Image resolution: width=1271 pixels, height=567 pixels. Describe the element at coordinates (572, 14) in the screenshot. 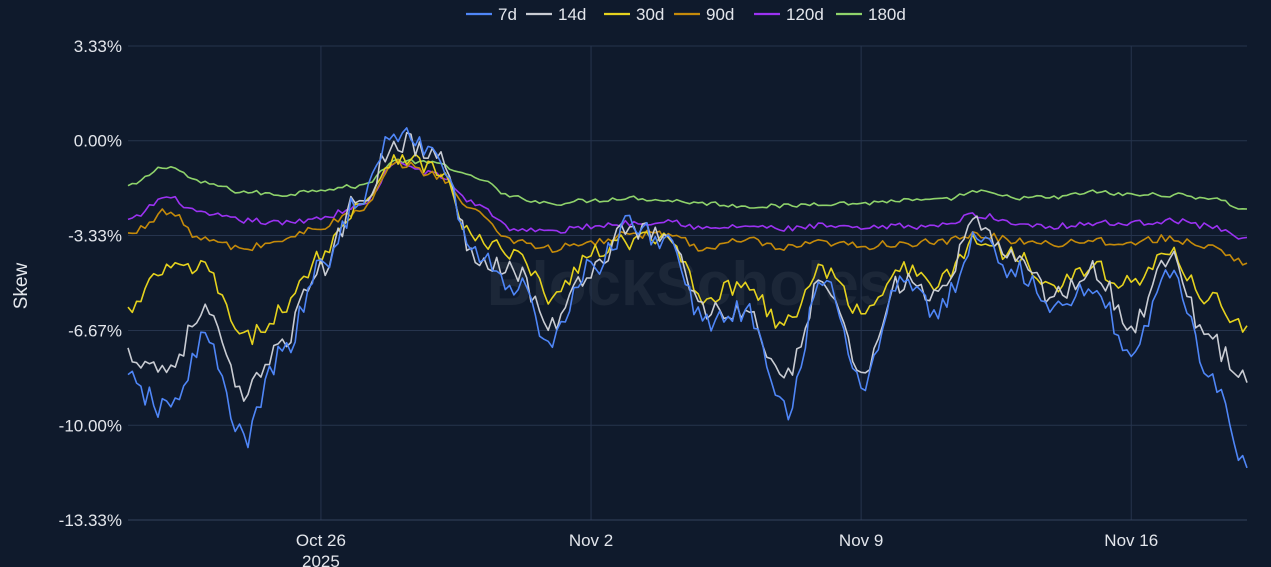

I see `legend-label: 14d` at that location.